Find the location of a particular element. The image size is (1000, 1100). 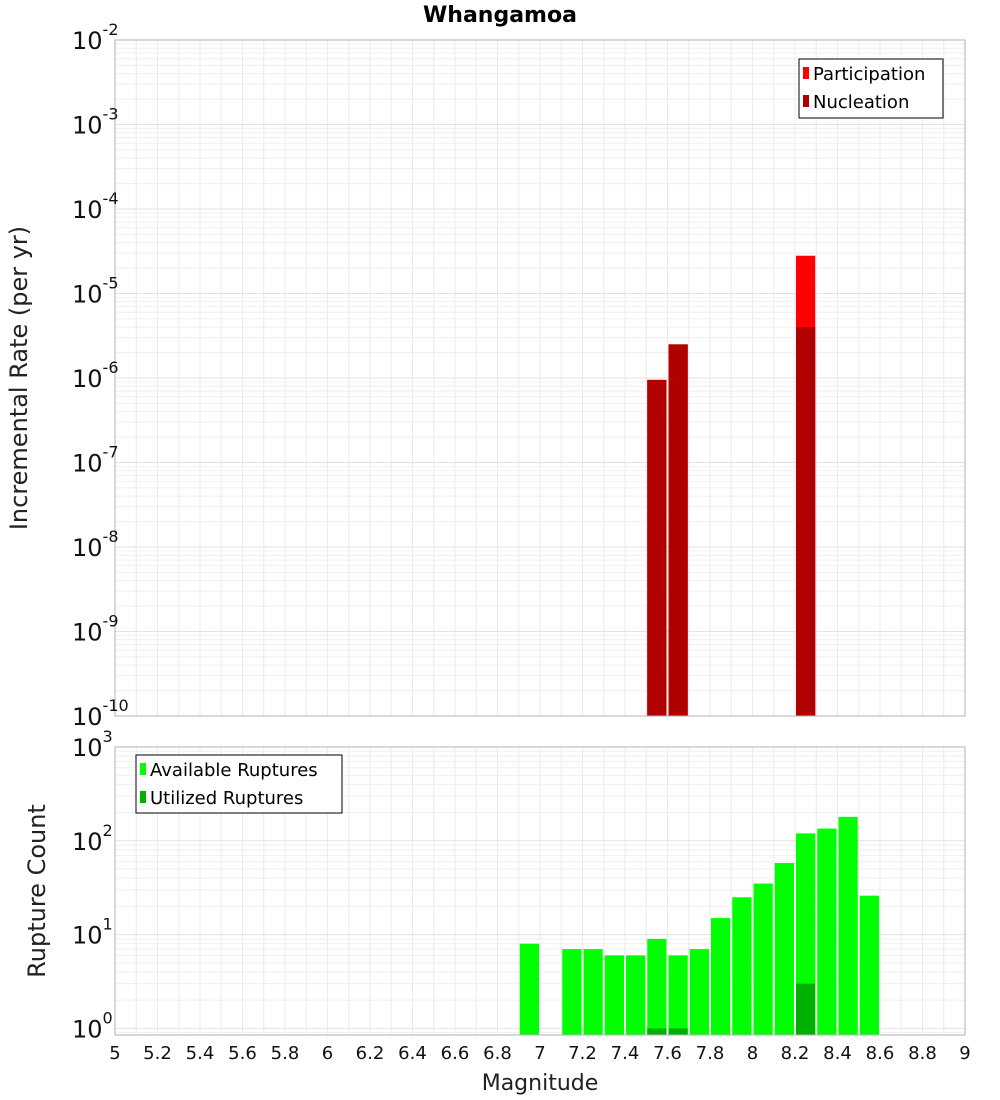

x-tick-label: 6 is located at coordinates (327, 1053).